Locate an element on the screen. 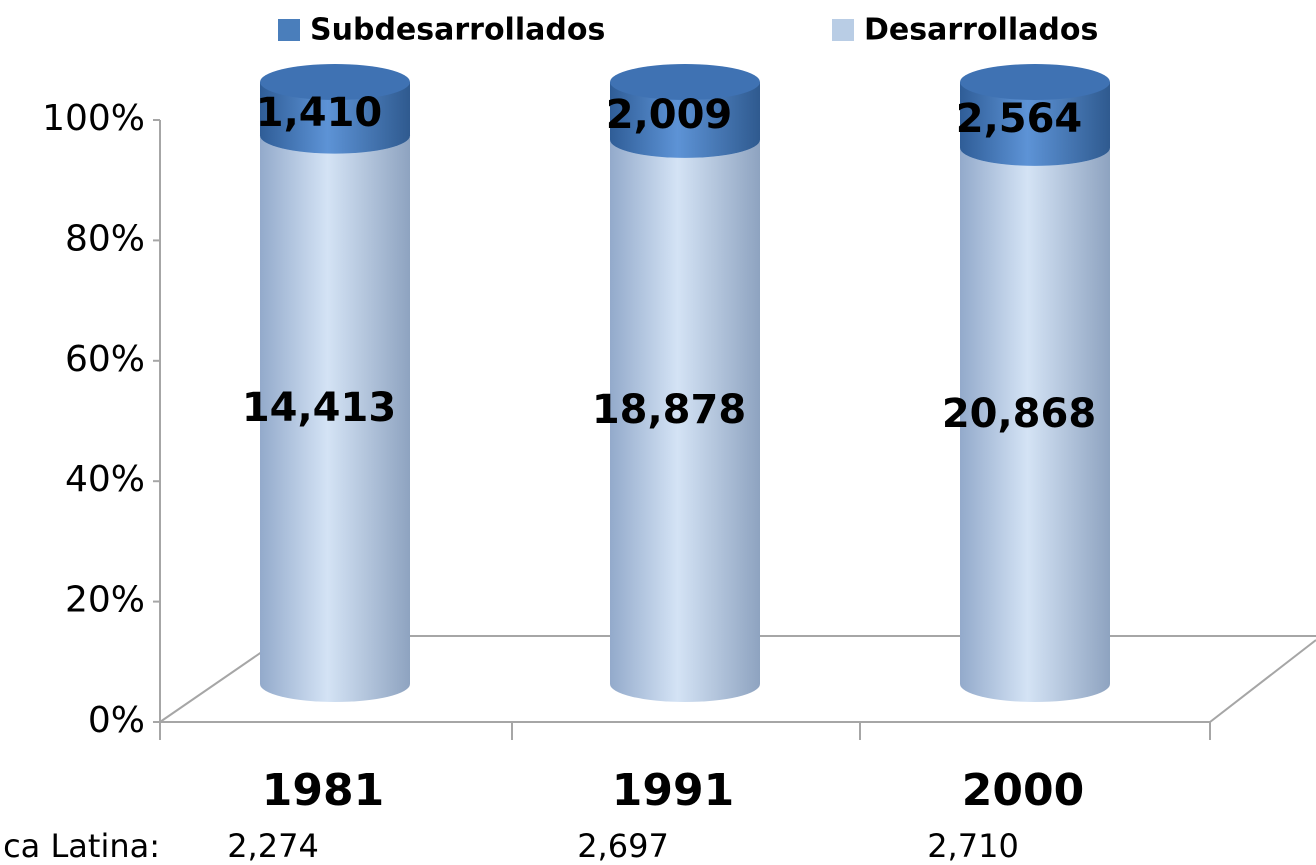  value-label: 14,413 is located at coordinates (319, 408).